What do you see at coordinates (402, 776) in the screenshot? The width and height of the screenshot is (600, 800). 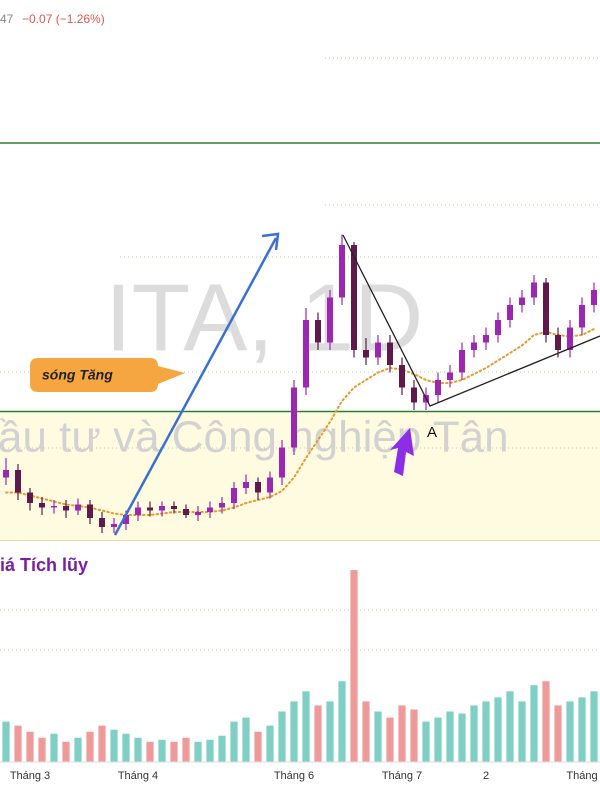 I see `x-tick-label: Tháng 7` at bounding box center [402, 776].